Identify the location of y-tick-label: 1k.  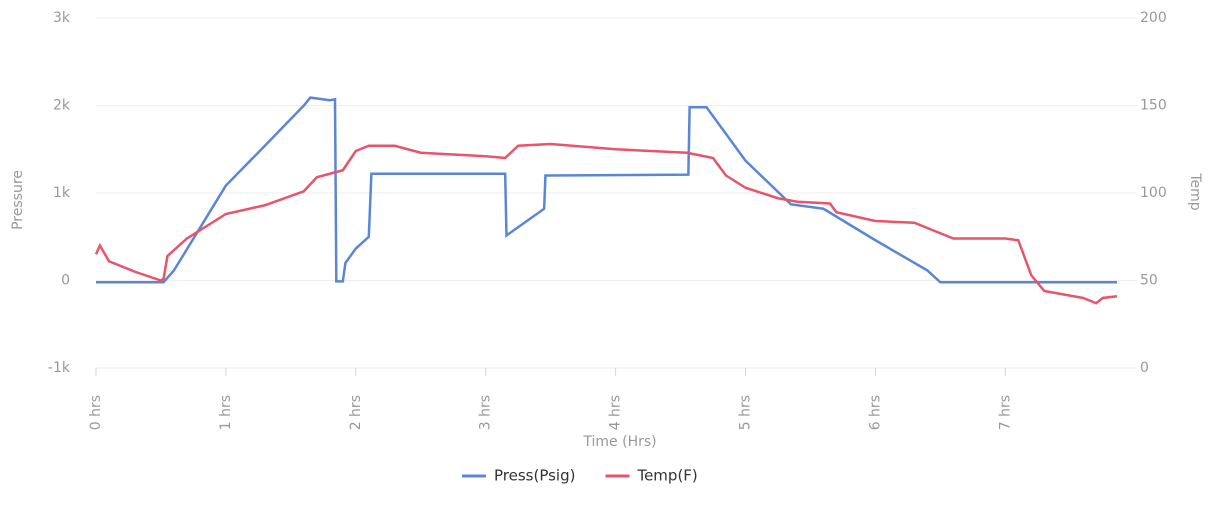
(62, 193).